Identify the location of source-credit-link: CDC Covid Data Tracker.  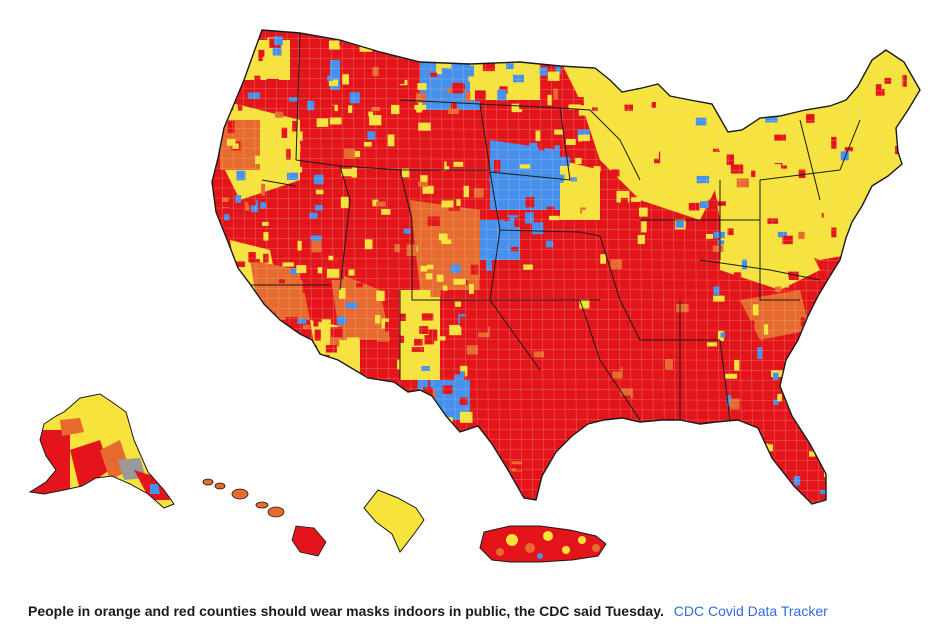
(750, 611).